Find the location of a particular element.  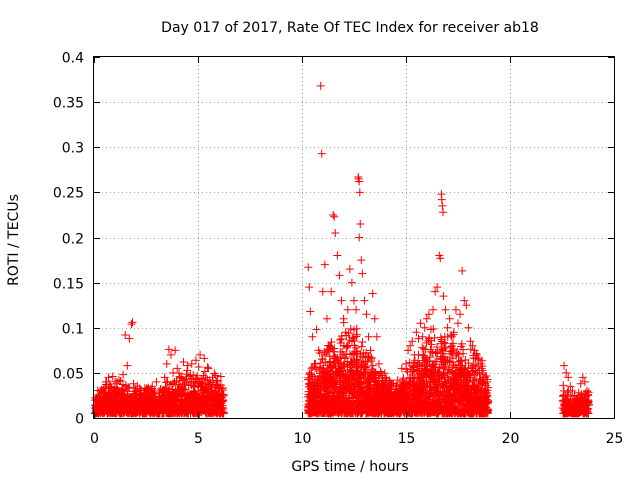

x-tick-label: 20 is located at coordinates (511, 439).